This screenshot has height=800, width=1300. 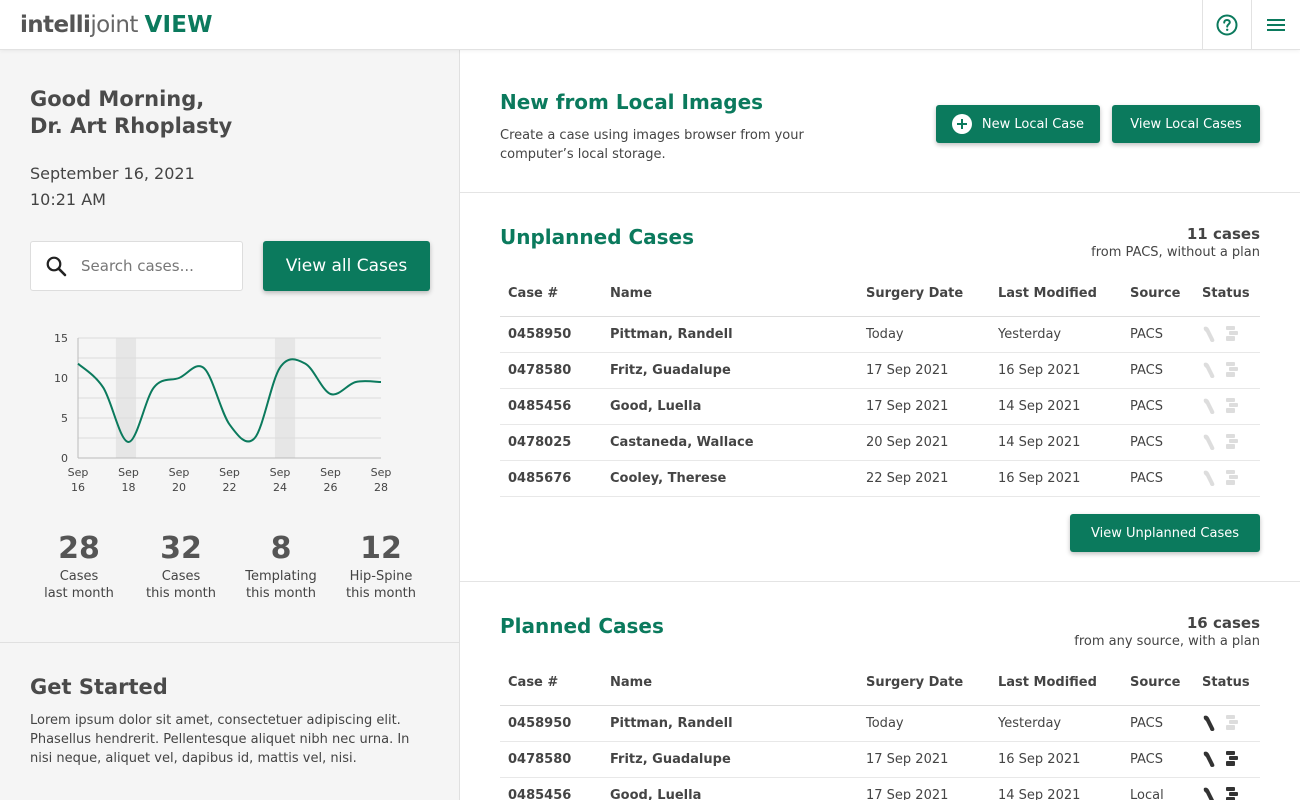 I want to click on planned-cases-title: Planned Cases, so click(x=582, y=626).